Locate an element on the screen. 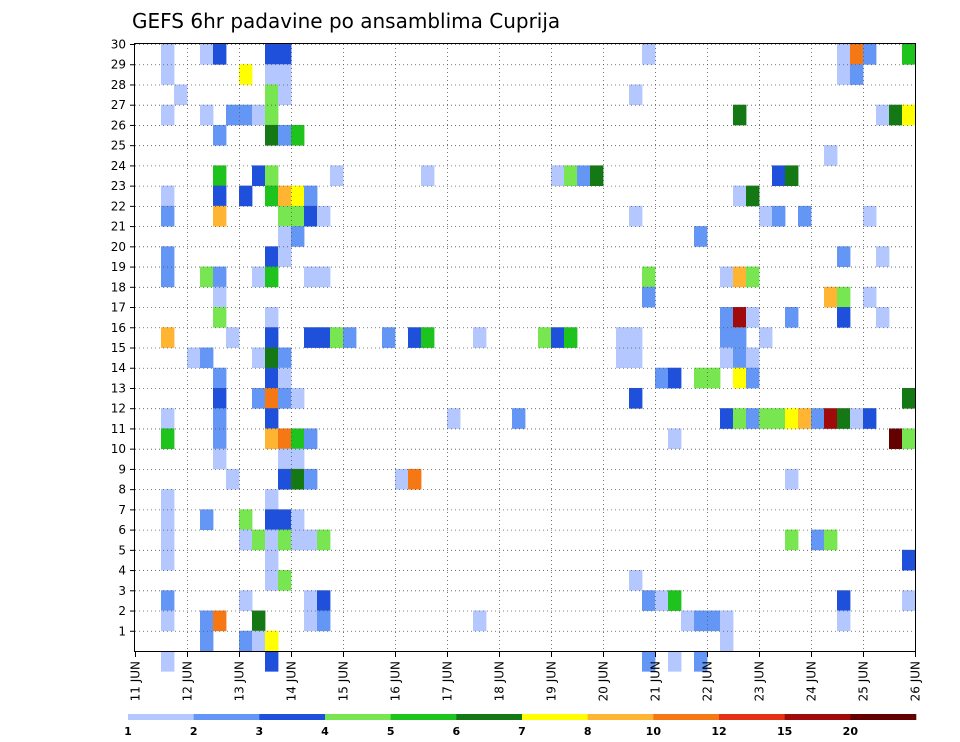 The height and width of the screenshot is (742, 960). colorbar-label: 10 is located at coordinates (654, 731).